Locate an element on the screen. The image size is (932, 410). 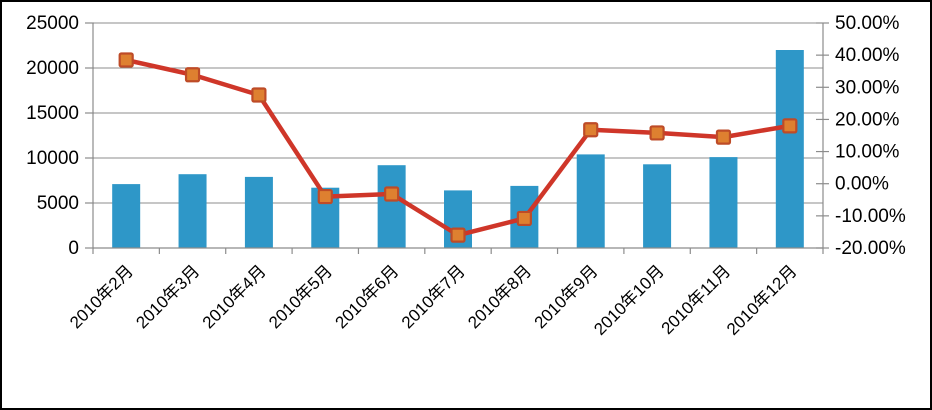
x-axis-label: 2010年8月 is located at coordinates (499, 296).